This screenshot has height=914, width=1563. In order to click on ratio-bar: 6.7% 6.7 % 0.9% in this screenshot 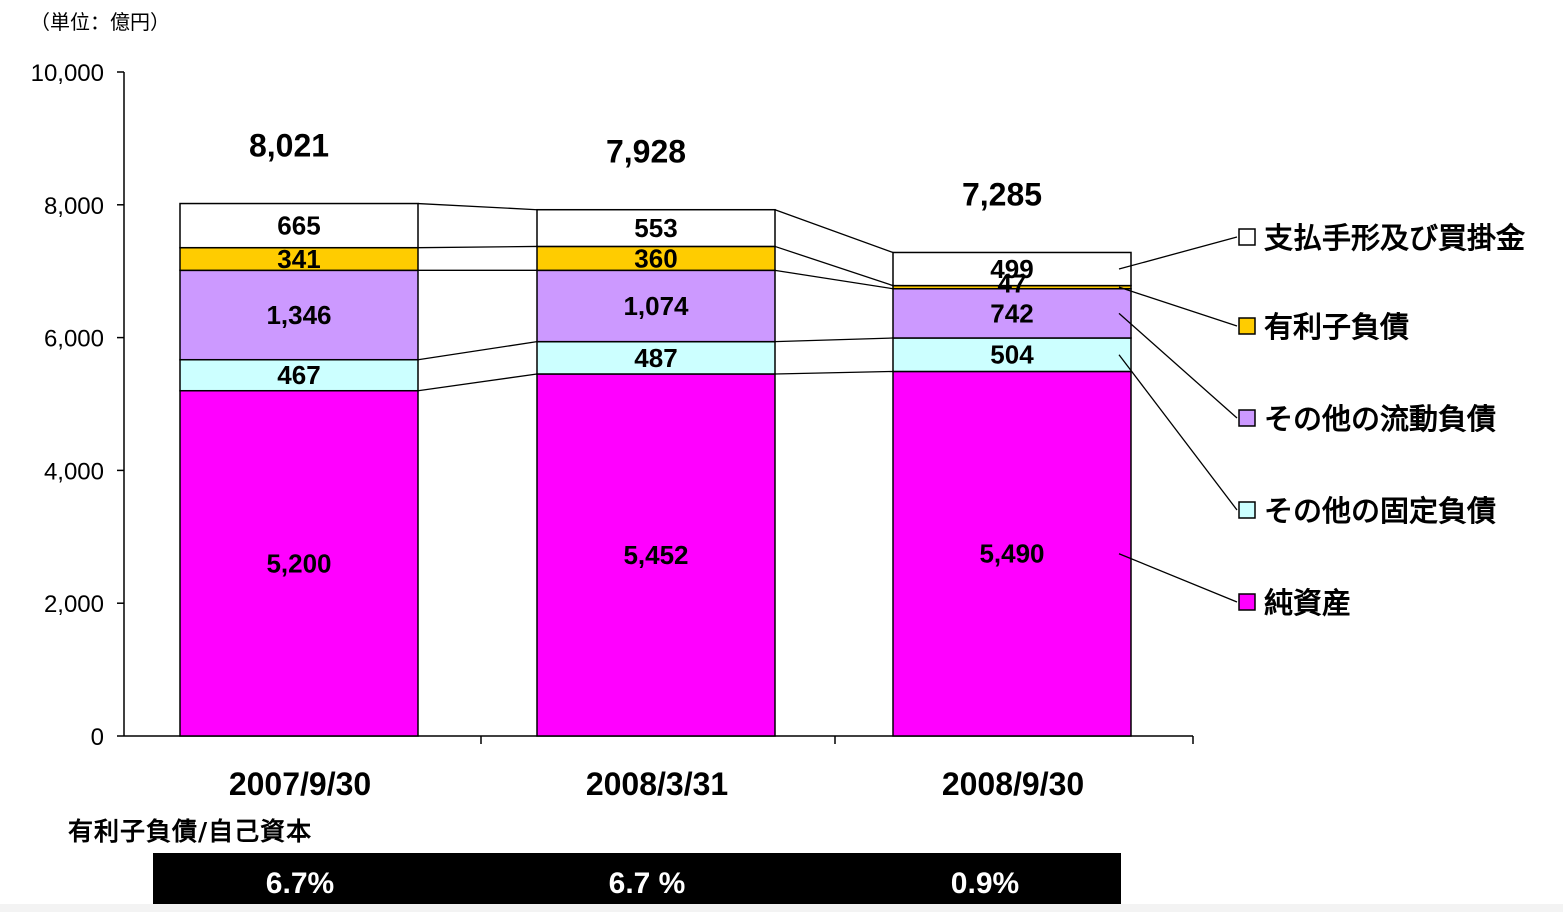, I will do `click(637, 882)`.